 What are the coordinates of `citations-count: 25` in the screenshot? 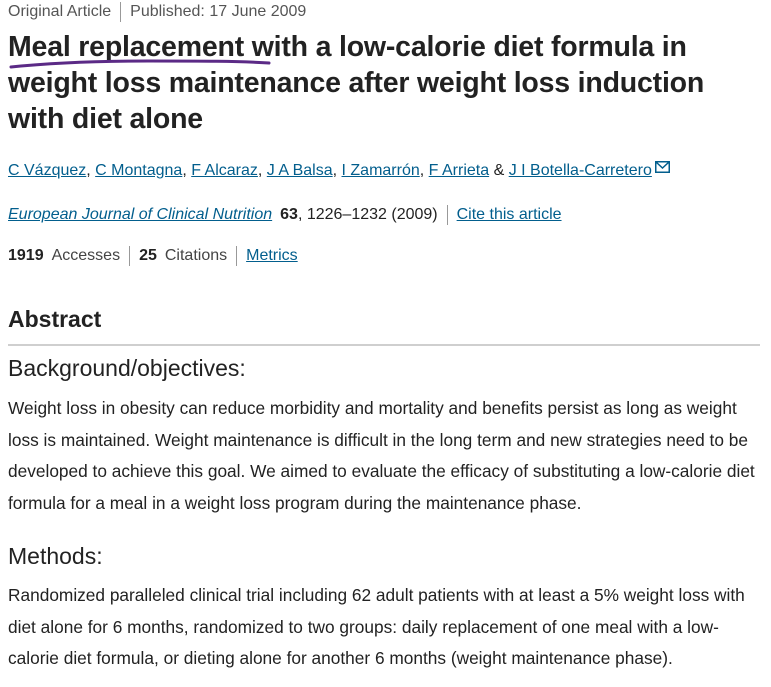 It's located at (148, 255).